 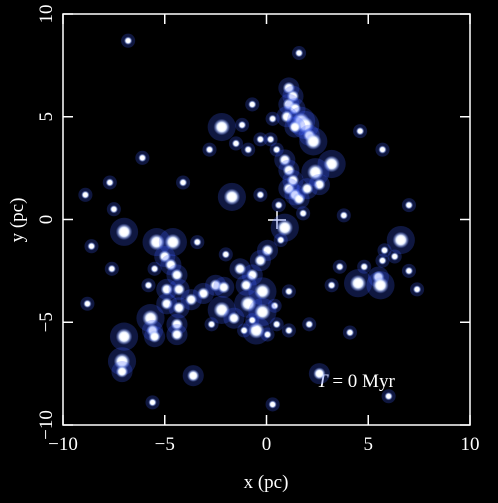 I want to click on x-tick-label: −10, so click(x=63, y=444).